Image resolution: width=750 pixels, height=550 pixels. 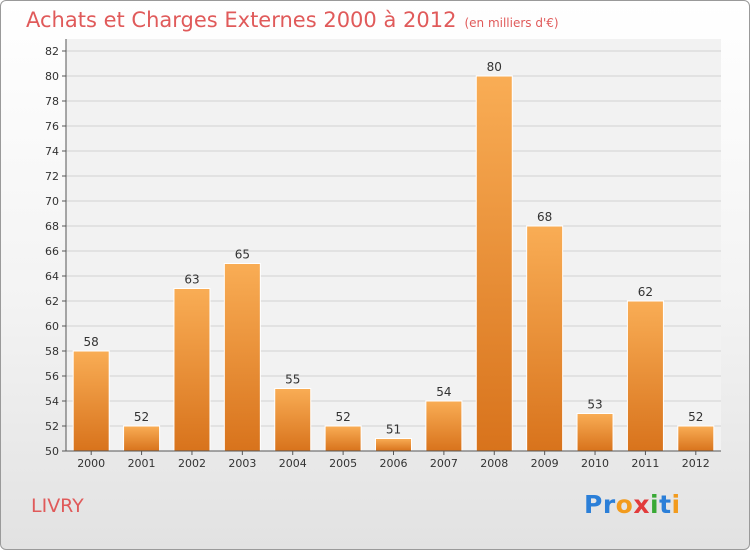 What do you see at coordinates (641, 504) in the screenshot?
I see `logo-part: x` at bounding box center [641, 504].